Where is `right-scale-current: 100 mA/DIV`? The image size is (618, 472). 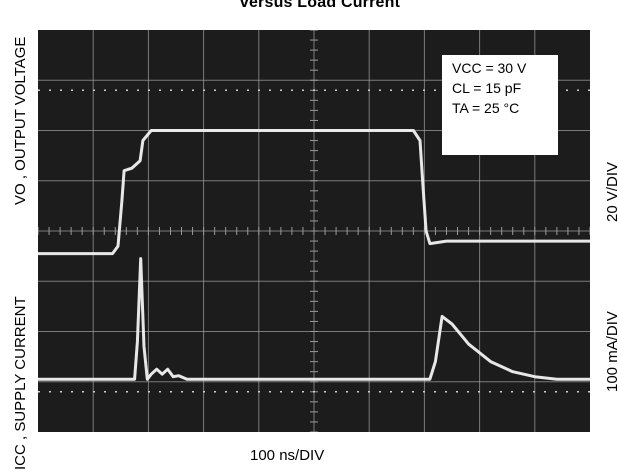 right-scale-current: 100 mA/DIV is located at coordinates (611, 351).